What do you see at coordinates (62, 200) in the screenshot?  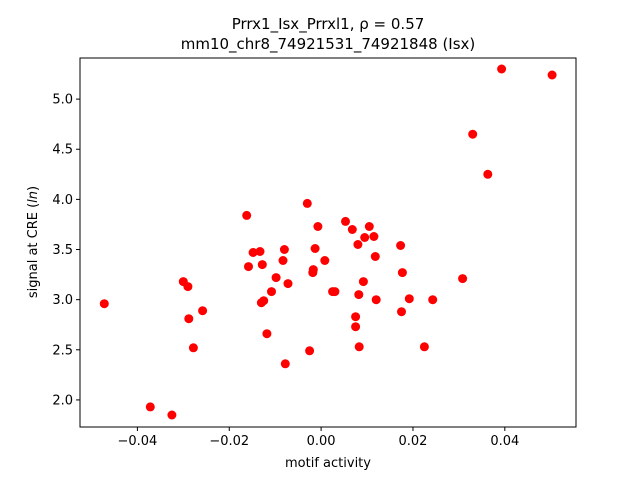 I see `y-tick-label-4: 4.0` at bounding box center [62, 200].